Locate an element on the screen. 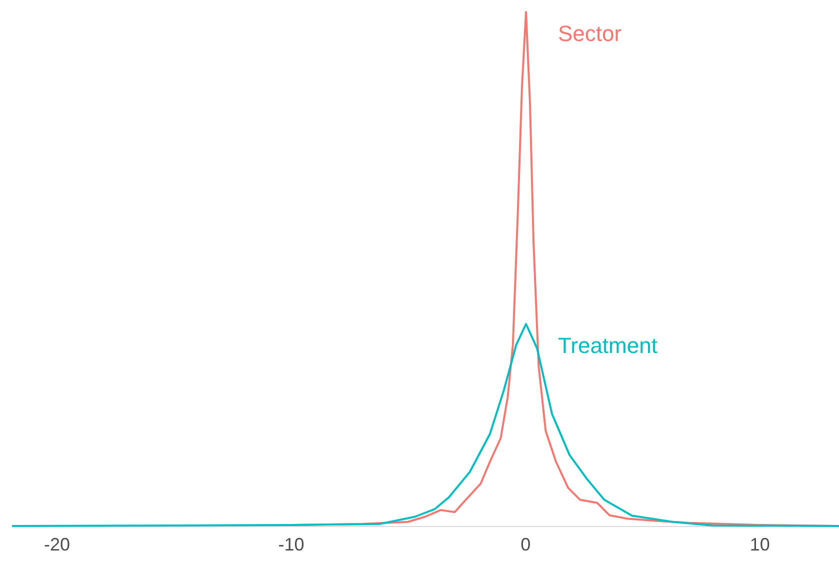 Image resolution: width=839 pixels, height=585 pixels. series-label: Sector is located at coordinates (590, 33).